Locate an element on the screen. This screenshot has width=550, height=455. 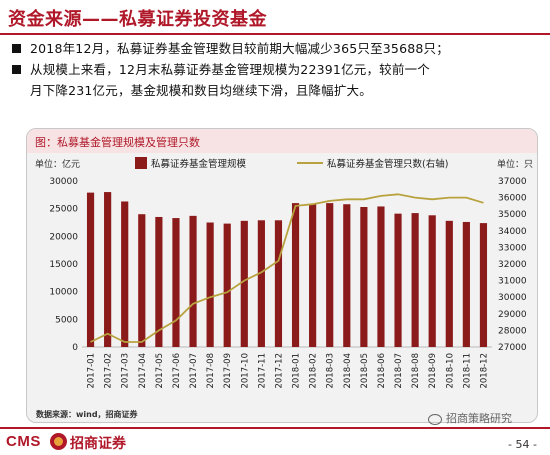
footer-line is located at coordinates (275, 428).